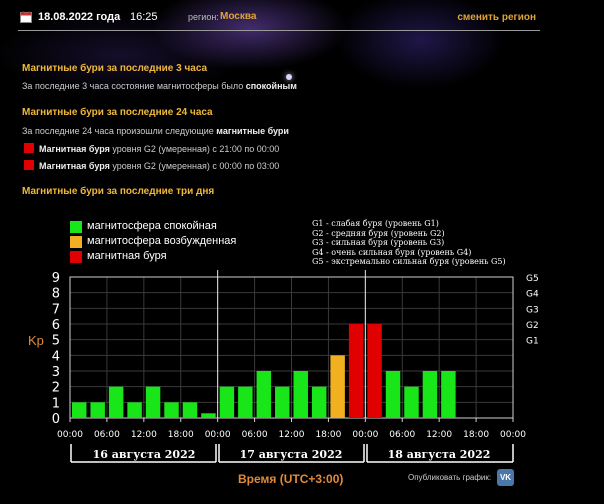  What do you see at coordinates (392, 252) in the screenshot?
I see `g-legend-line: G4 - очень сильная буря (уровень G4)` at bounding box center [392, 252].